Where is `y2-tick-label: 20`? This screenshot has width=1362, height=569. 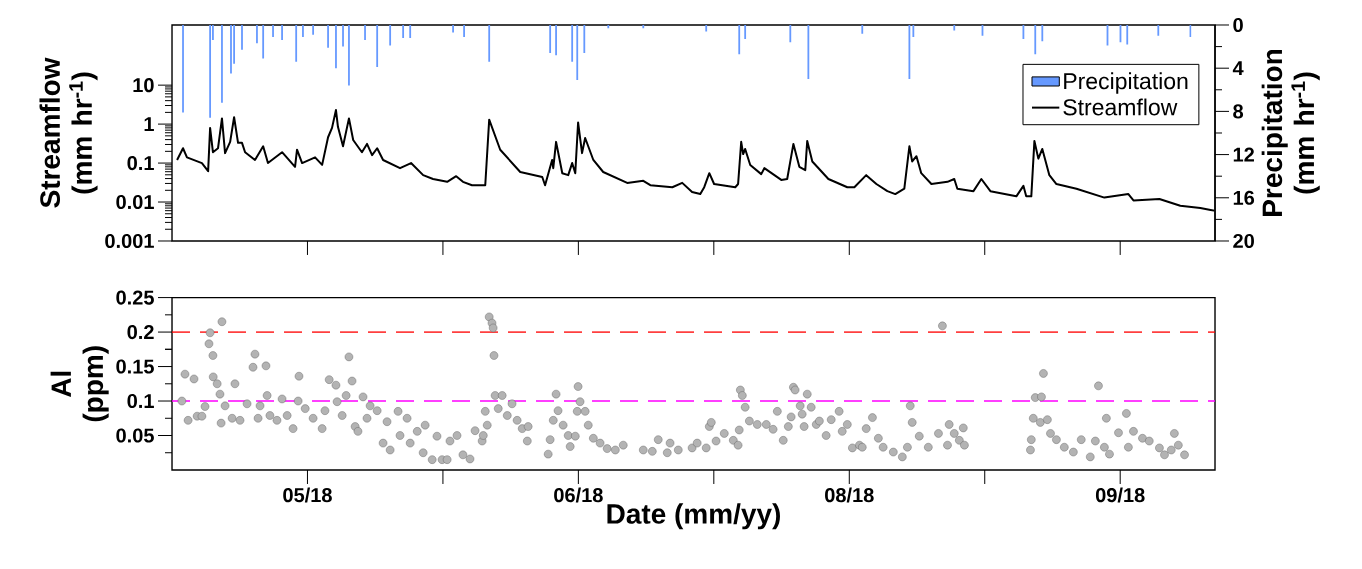 y2-tick-label: 20 is located at coordinates (1243, 241).